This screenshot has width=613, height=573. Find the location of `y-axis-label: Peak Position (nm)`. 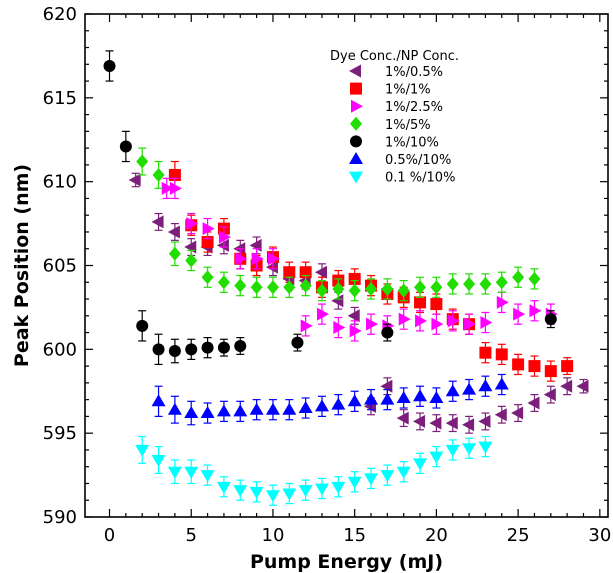

y-axis-label: Peak Position (nm) is located at coordinates (22, 265).